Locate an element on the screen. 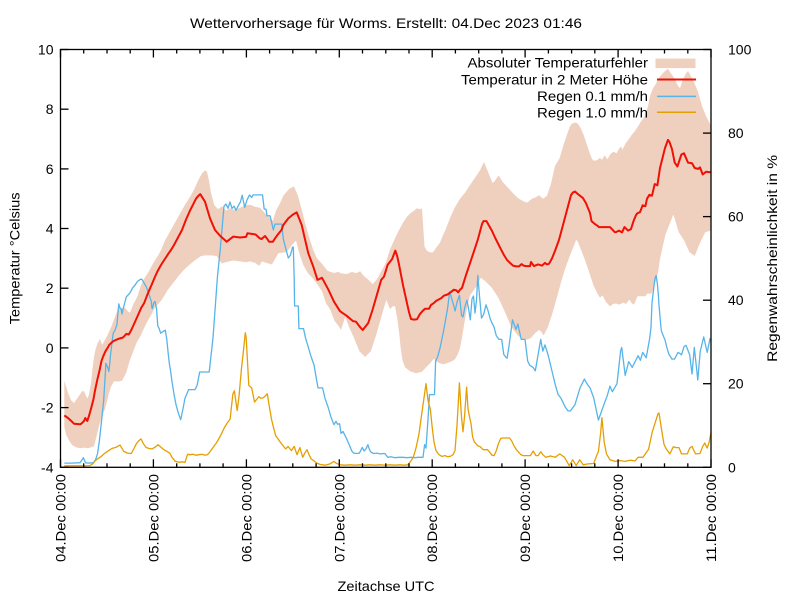 Image resolution: width=800 pixels, height=600 pixels. svg-text: 10 is located at coordinates (46, 50).